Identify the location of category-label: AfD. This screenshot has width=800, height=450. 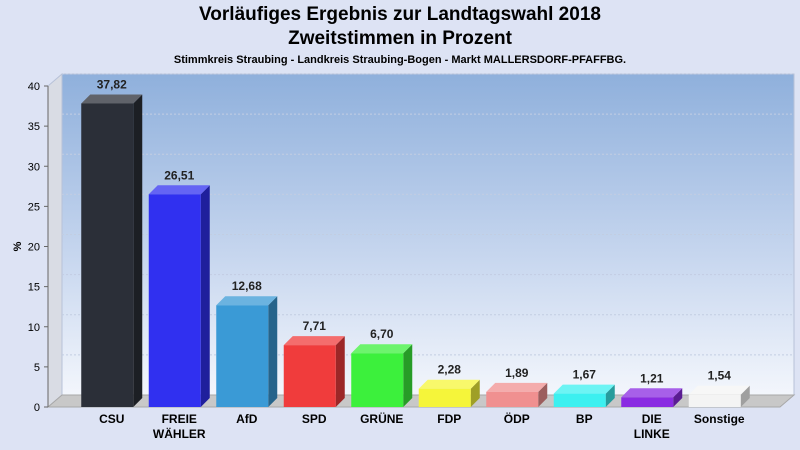
(247, 419).